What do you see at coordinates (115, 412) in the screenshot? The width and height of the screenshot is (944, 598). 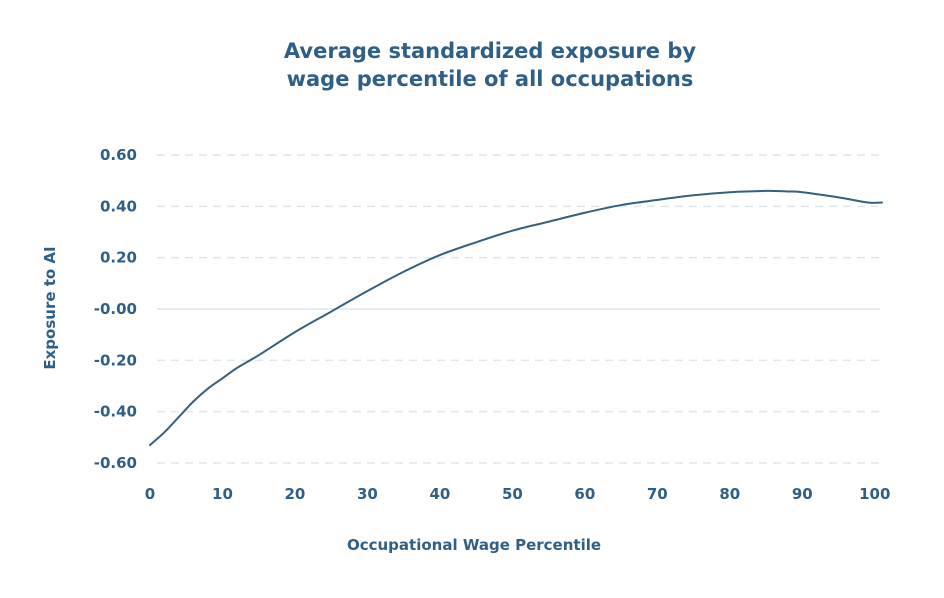 I see `y-tick-label: -0.40` at bounding box center [115, 412].